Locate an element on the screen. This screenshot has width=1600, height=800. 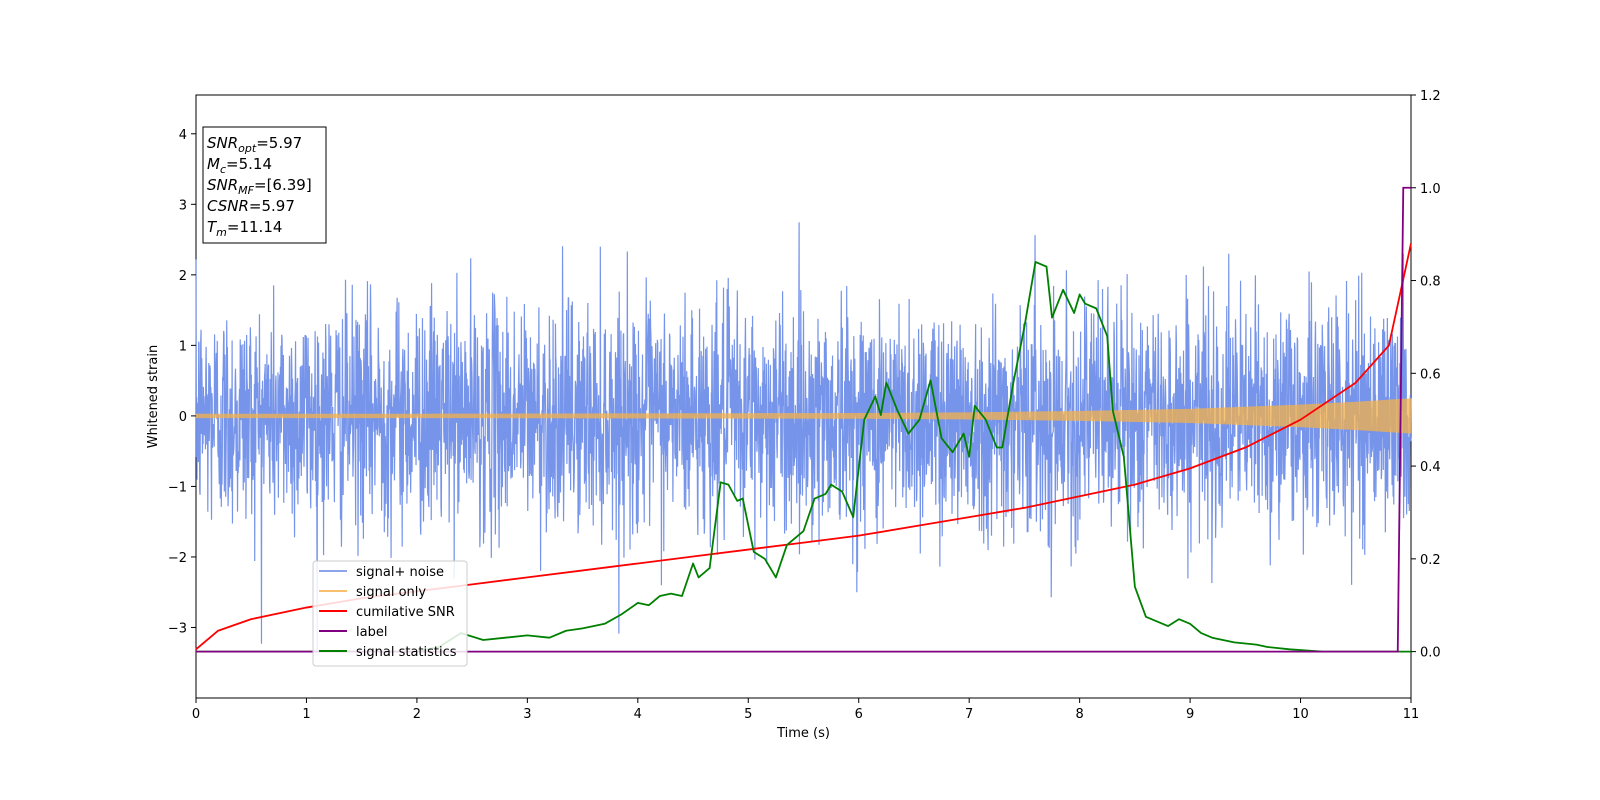
legend-label: label is located at coordinates (371, 632).